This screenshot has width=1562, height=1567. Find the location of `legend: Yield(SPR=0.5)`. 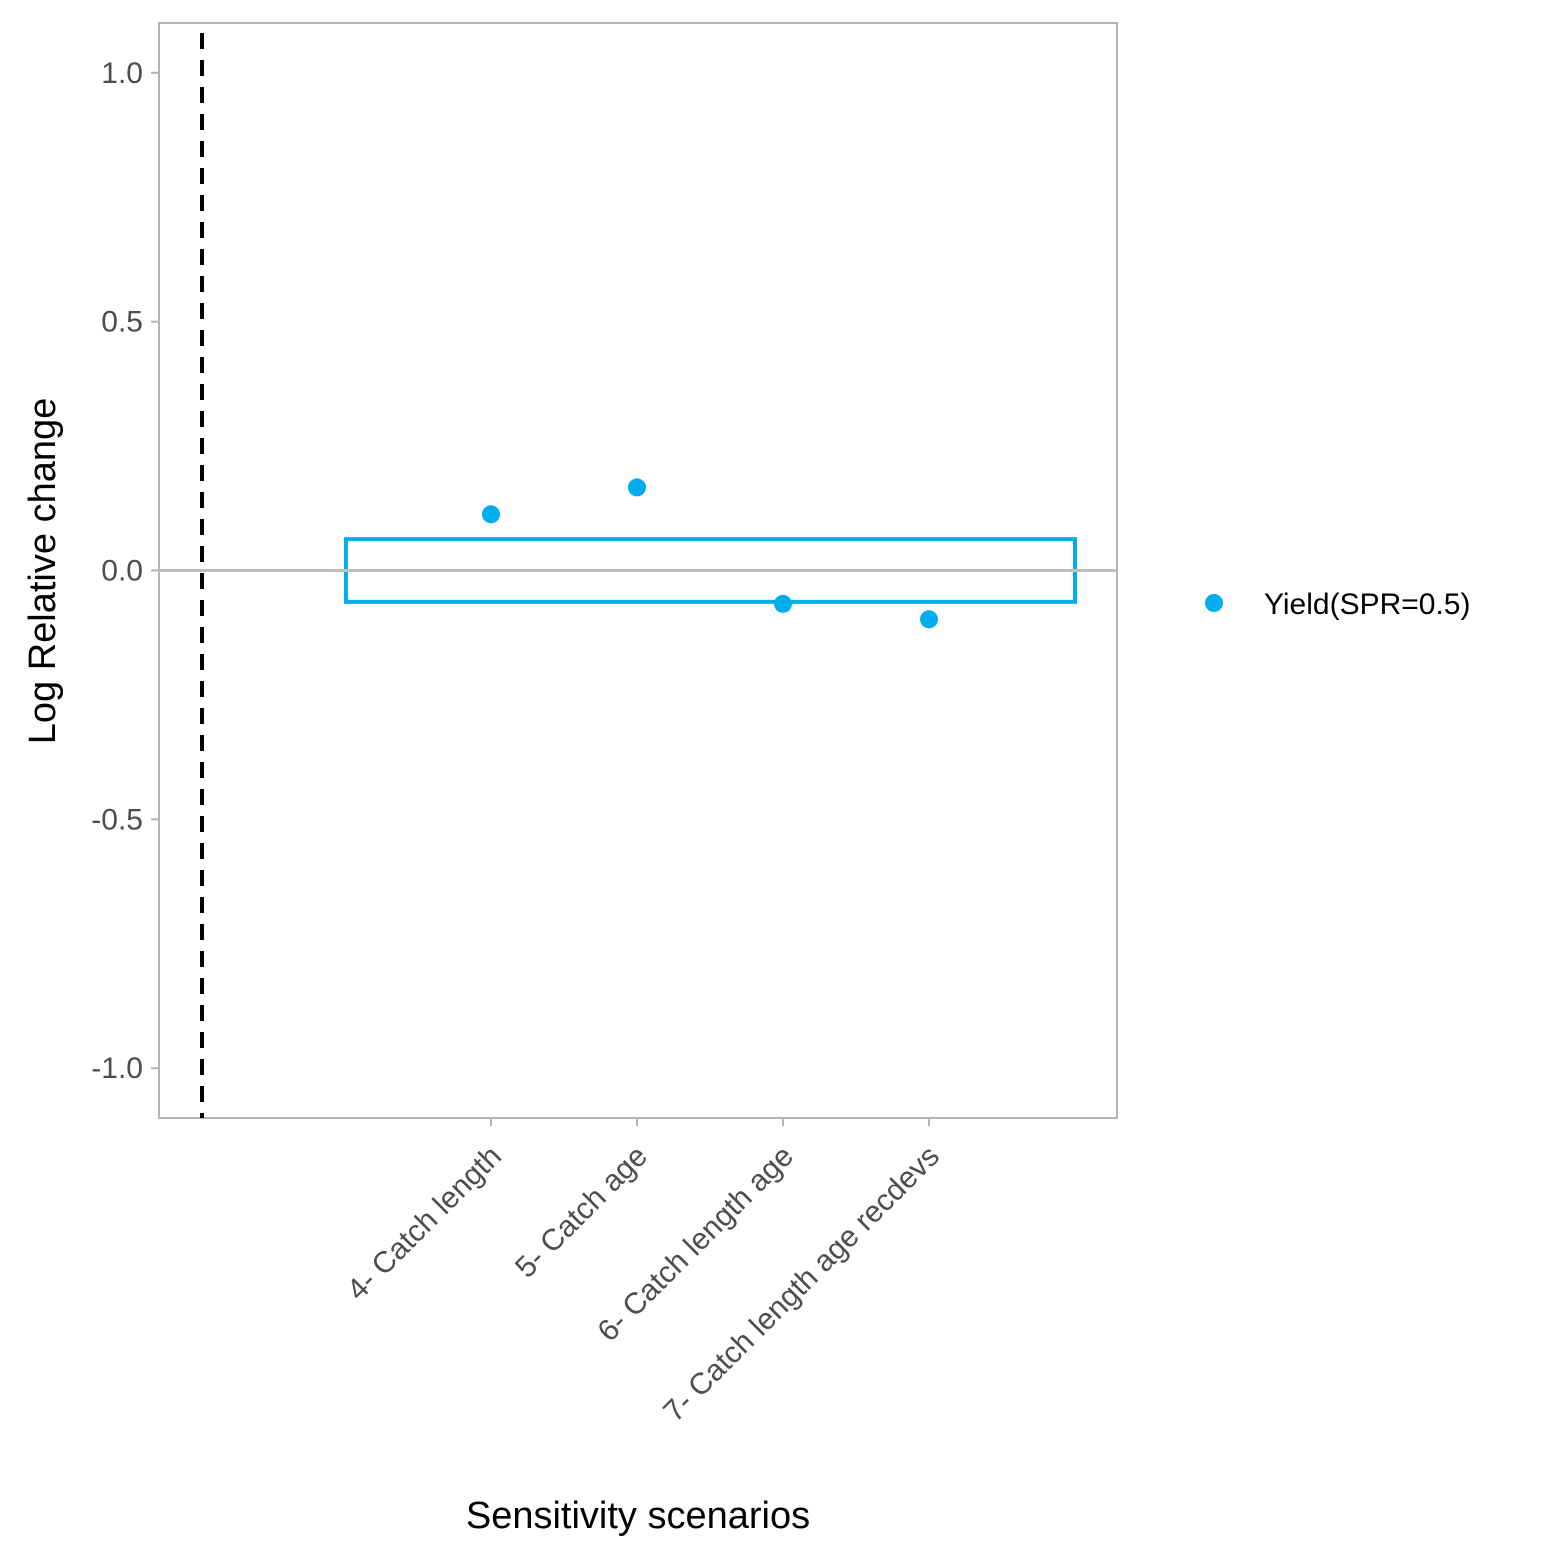

legend: Yield(SPR=0.5) is located at coordinates (1337, 604).